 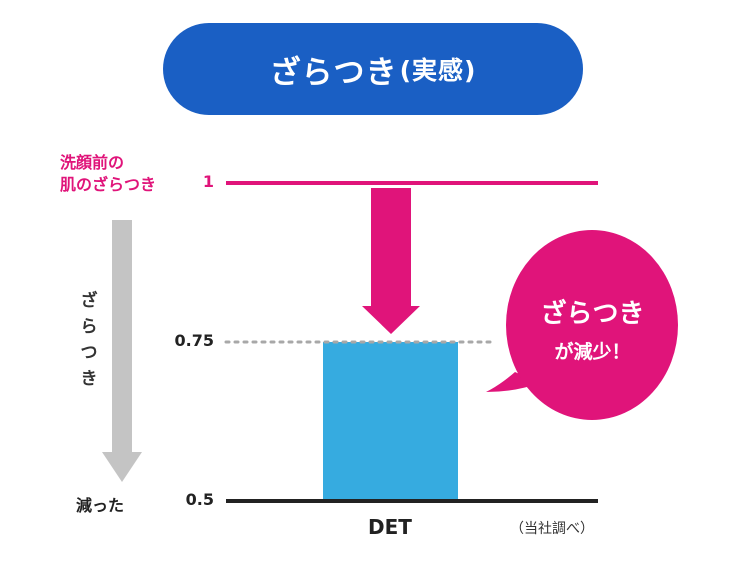 What do you see at coordinates (438, 70) in the screenshot?
I see `title-sub: (実感)` at bounding box center [438, 70].